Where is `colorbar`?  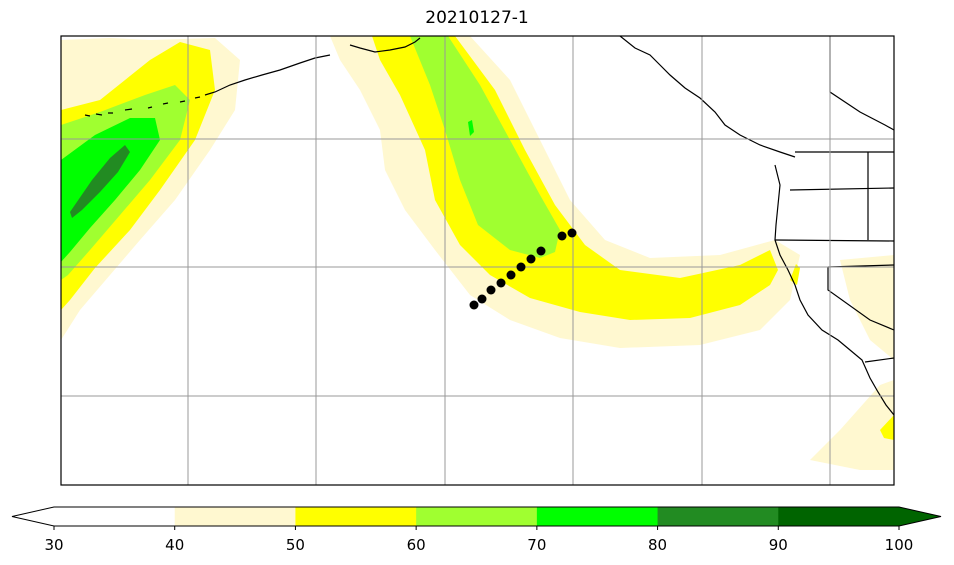 colorbar is located at coordinates (476, 518).